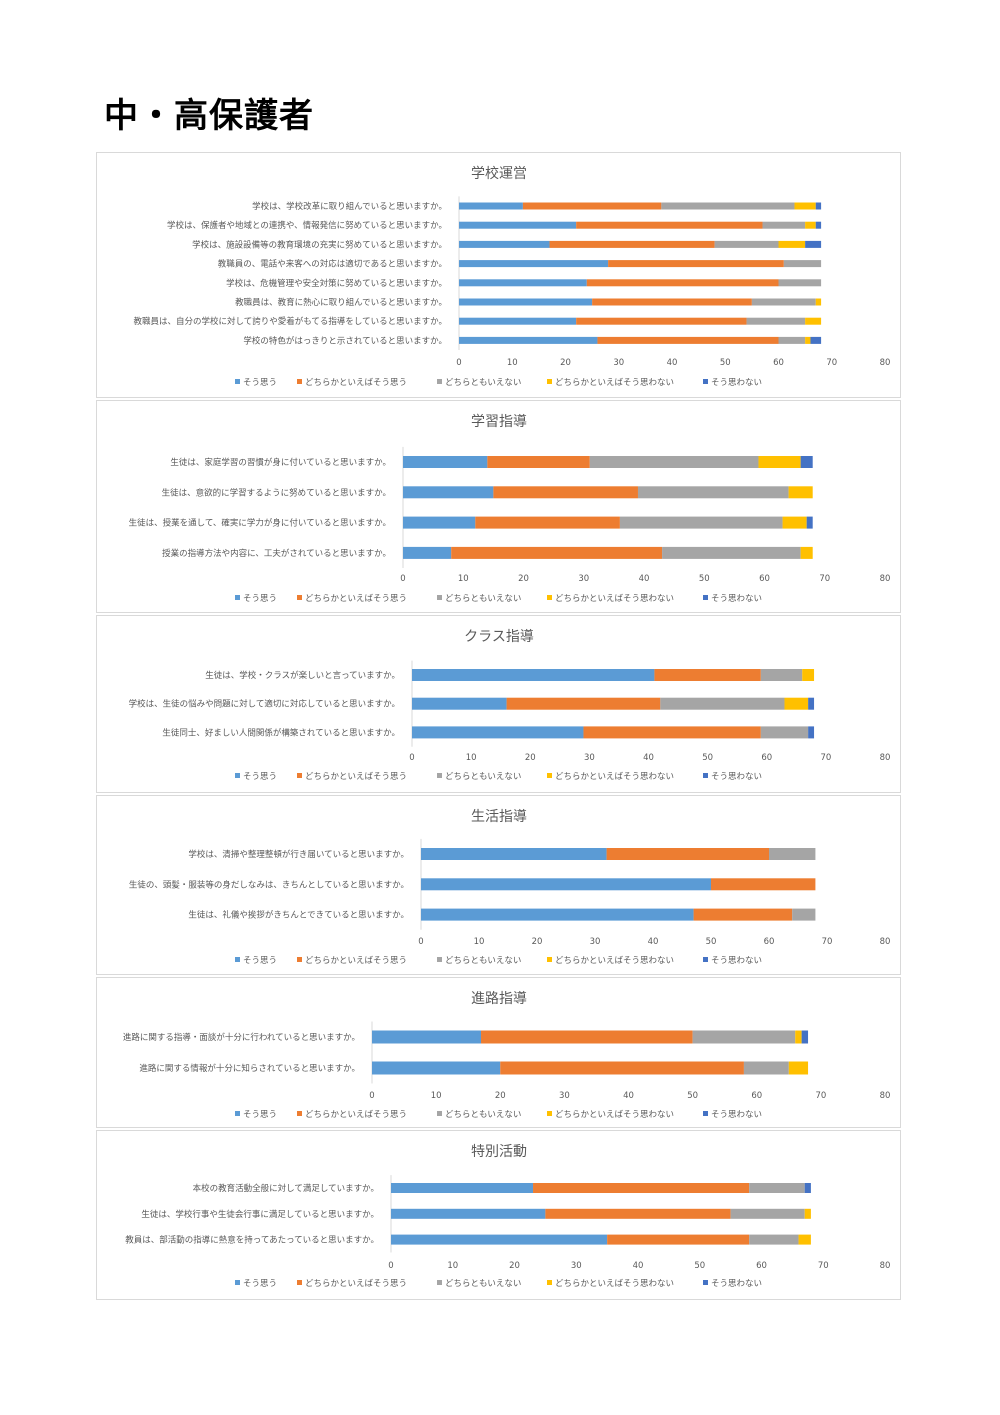  What do you see at coordinates (264, 704) in the screenshot?
I see `category-label: 学校は、生徒の悩みや問題に対して適切に対応していると思いますか。` at bounding box center [264, 704].